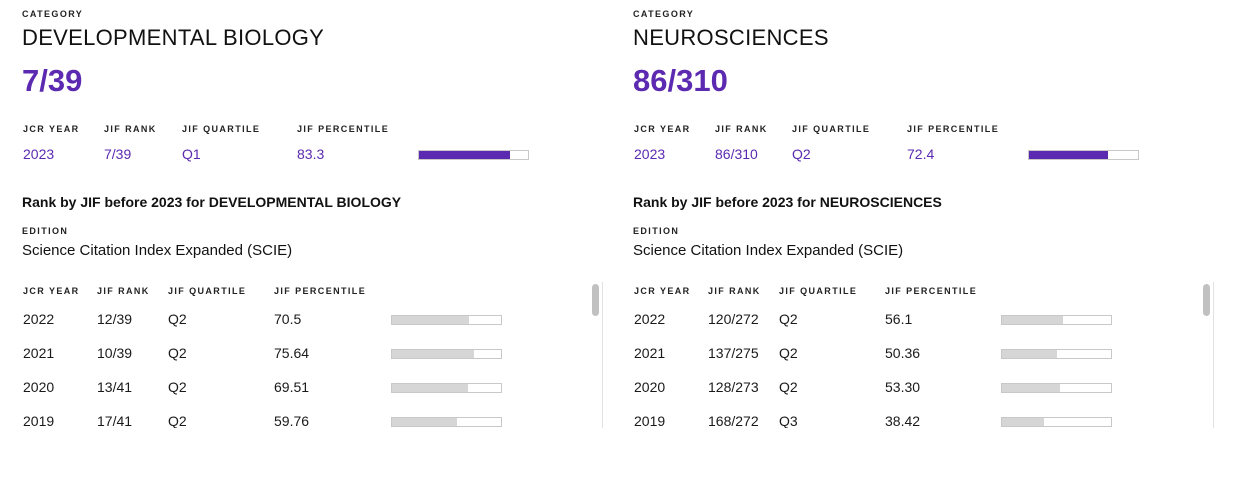 The image size is (1248, 485). I want to click on row-quartile: Q3, so click(788, 420).